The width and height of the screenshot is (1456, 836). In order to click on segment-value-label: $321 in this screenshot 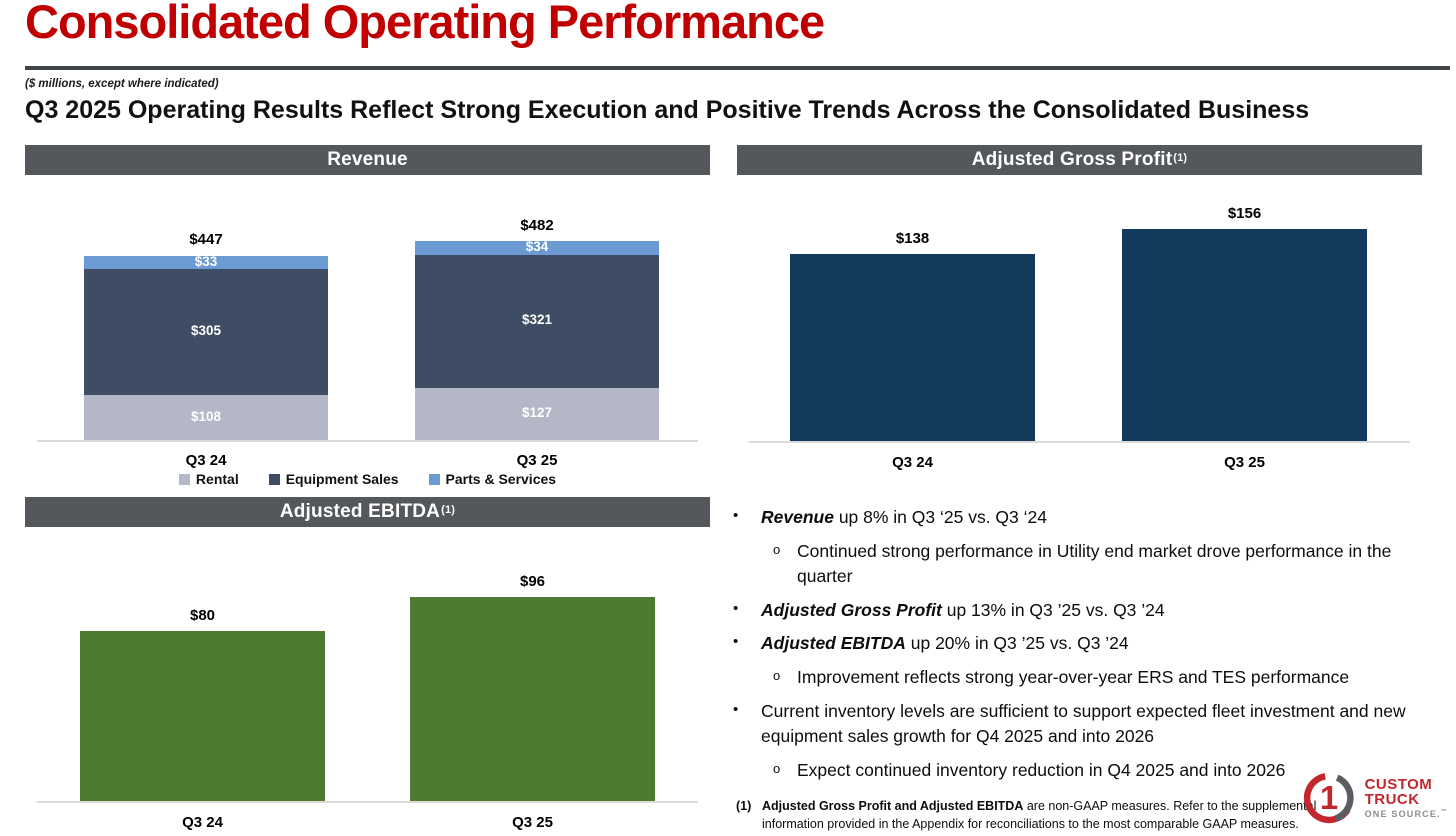, I will do `click(537, 320)`.